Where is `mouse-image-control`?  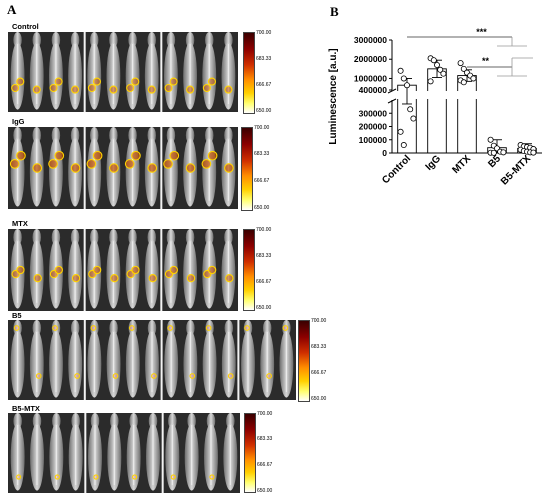 mouse-image-control is located at coordinates (123, 72).